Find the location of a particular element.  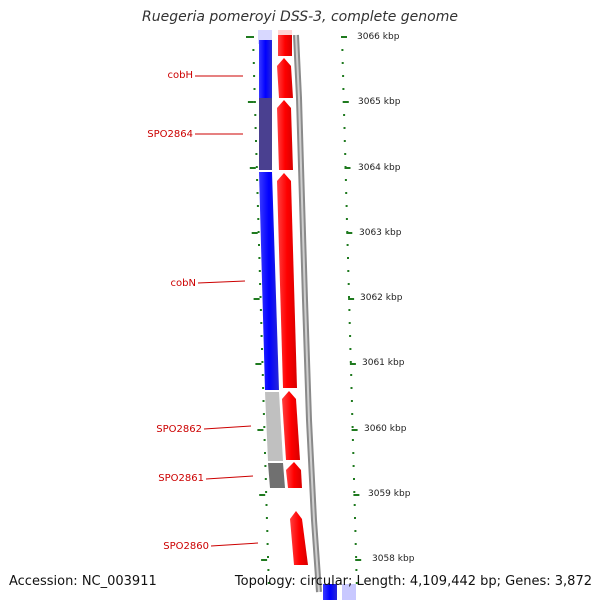

kbp-label: 3065 kbp is located at coordinates (379, 102).